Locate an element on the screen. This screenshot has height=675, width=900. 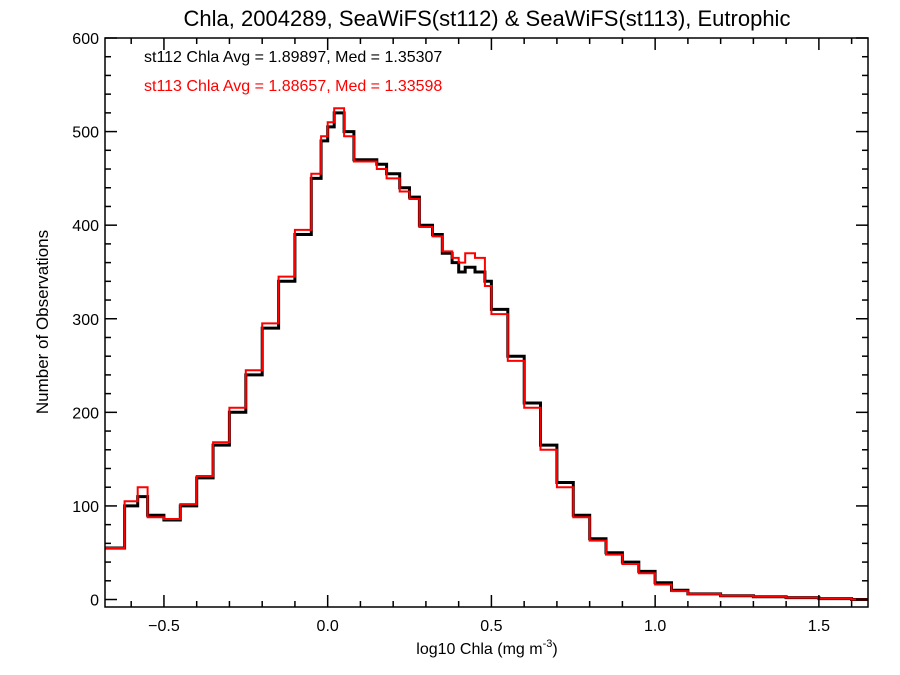
y-tick-label: 500 is located at coordinates (85, 133).